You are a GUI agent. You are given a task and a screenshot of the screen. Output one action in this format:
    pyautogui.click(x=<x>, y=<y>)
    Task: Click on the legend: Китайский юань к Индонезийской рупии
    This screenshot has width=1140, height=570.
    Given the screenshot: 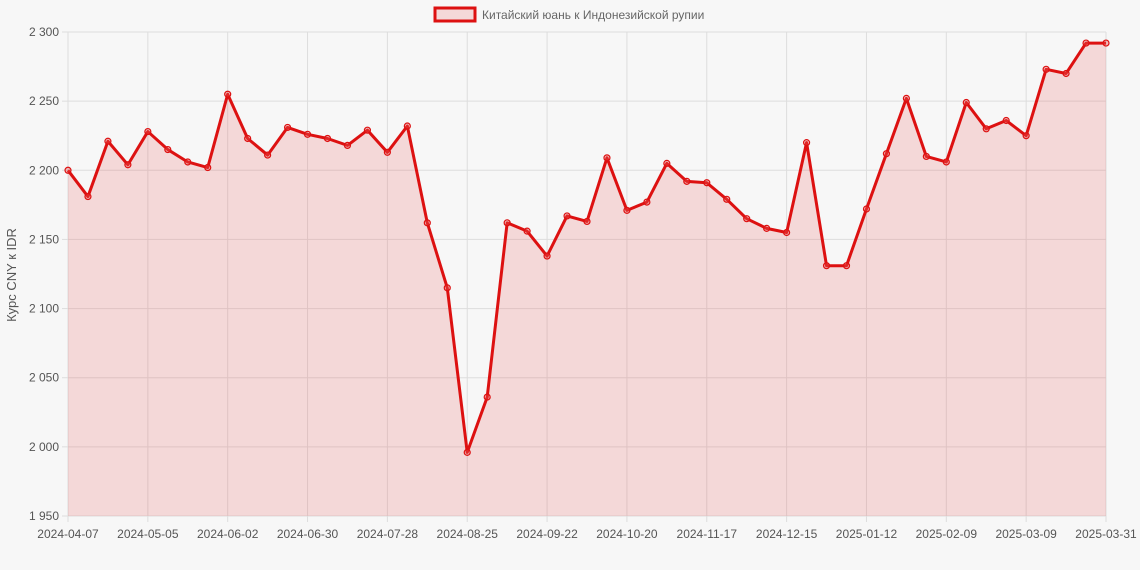 What is the action you would take?
    pyautogui.click(x=568, y=14)
    